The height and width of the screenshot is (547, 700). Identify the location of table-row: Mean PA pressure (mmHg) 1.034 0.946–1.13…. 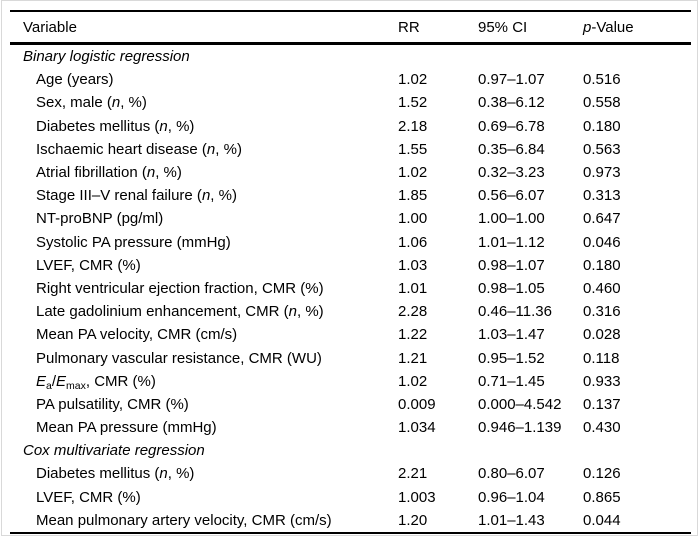
(350, 427).